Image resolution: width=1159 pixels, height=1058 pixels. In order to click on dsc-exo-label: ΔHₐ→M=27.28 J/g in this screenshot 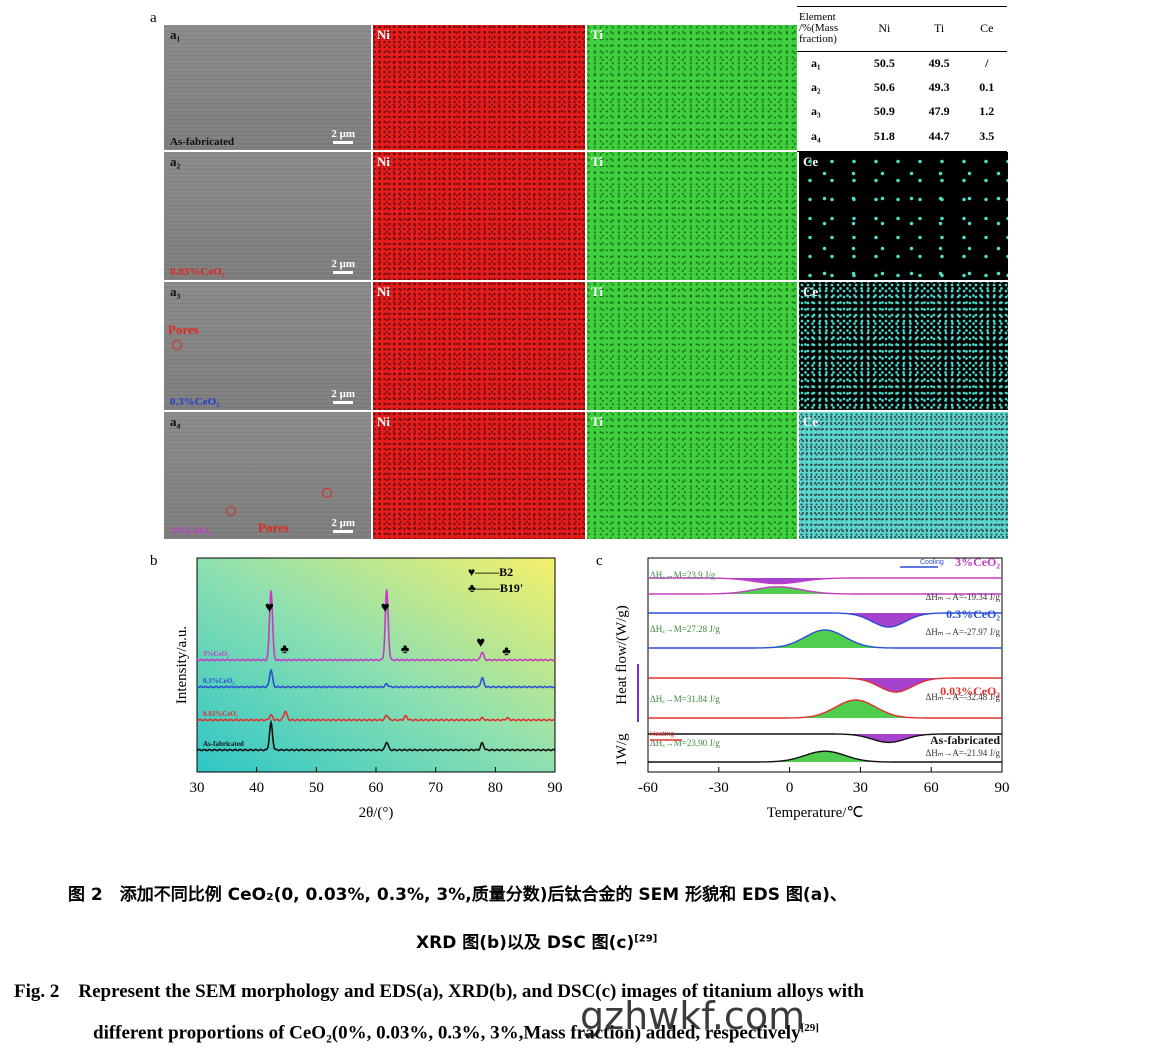, I will do `click(685, 629)`.